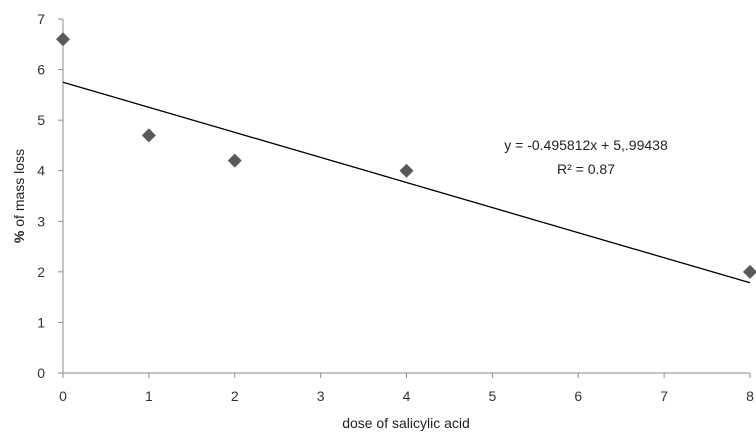 This screenshot has width=756, height=432. Describe the element at coordinates (41, 322) in the screenshot. I see `y-tick-label: 1` at that location.